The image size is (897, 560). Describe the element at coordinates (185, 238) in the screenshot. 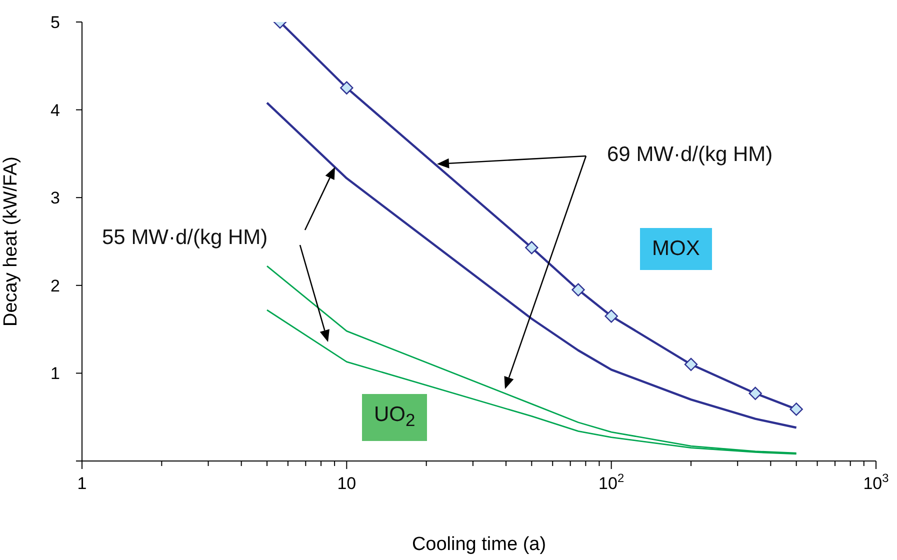

I see `annotation: 55 MW·d/(kg HM)` at that location.